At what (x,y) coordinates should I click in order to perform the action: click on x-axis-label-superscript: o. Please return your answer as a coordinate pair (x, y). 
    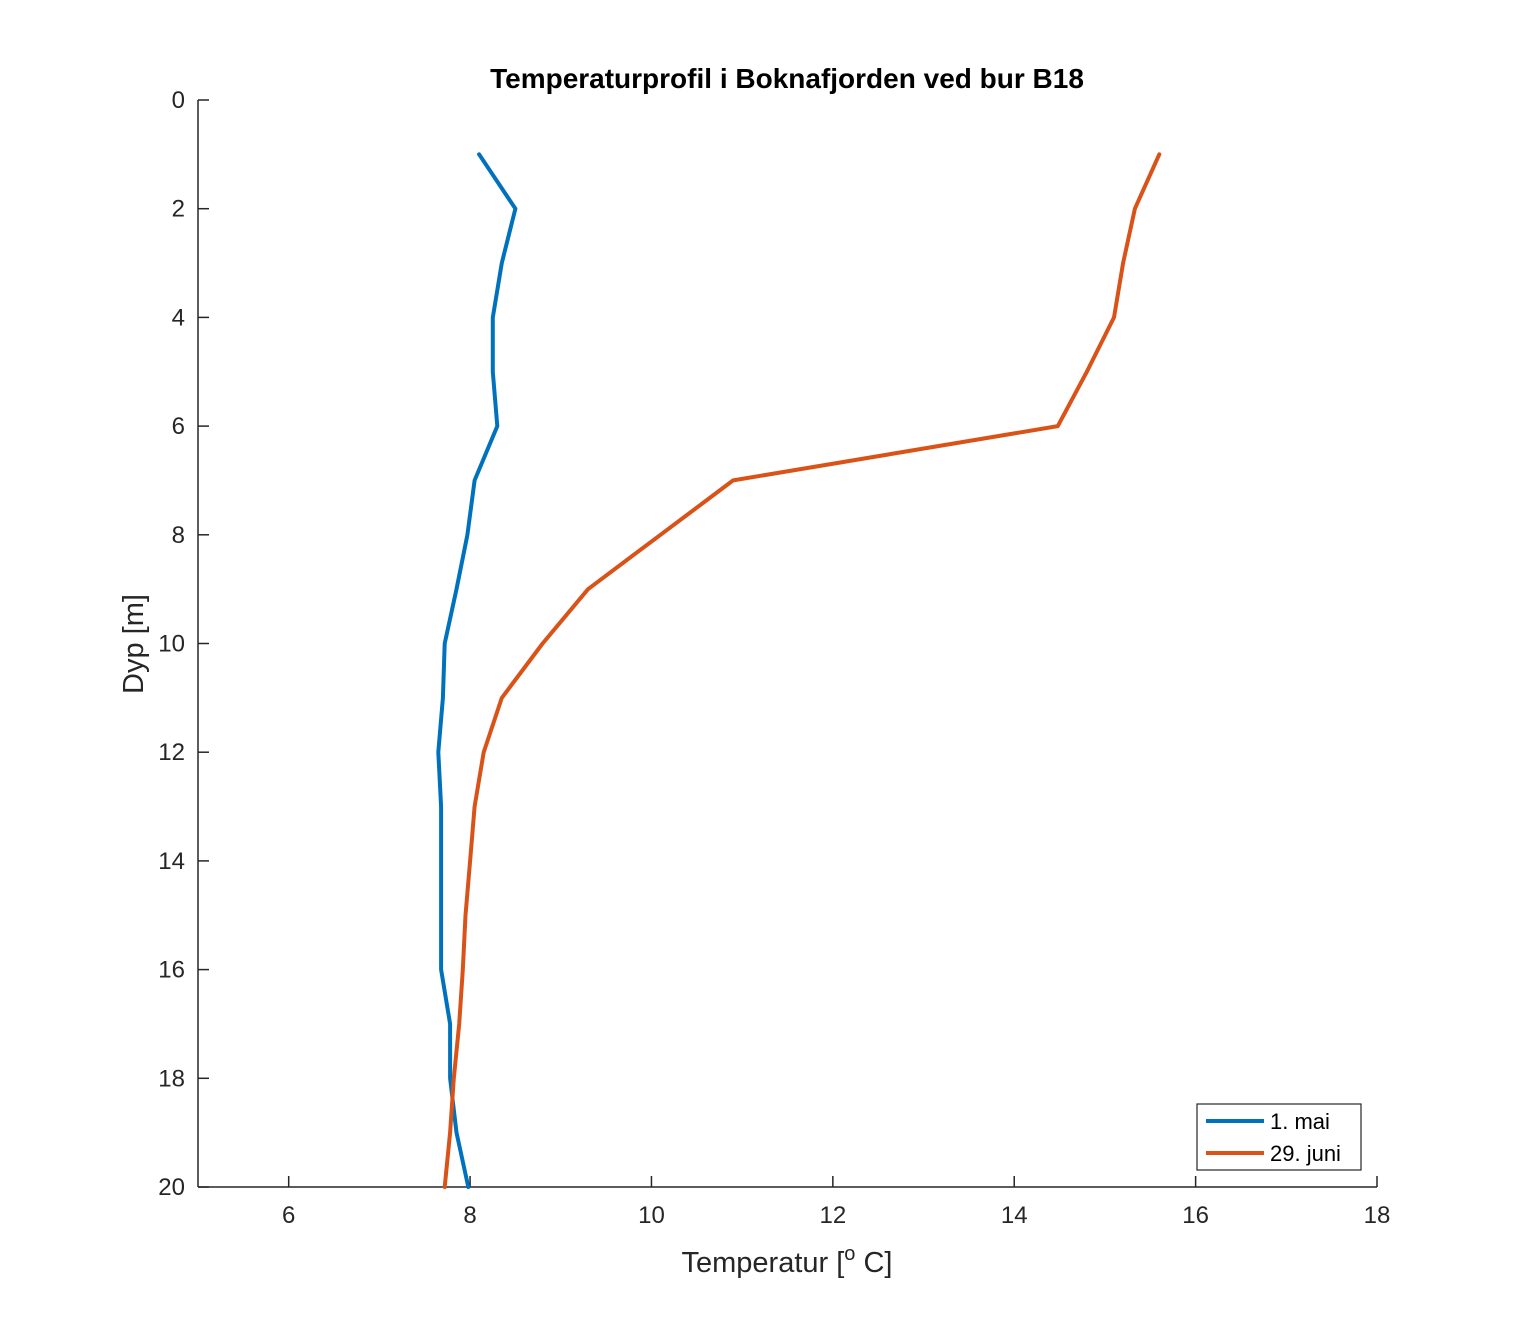
    Looking at the image, I should click on (849, 1254).